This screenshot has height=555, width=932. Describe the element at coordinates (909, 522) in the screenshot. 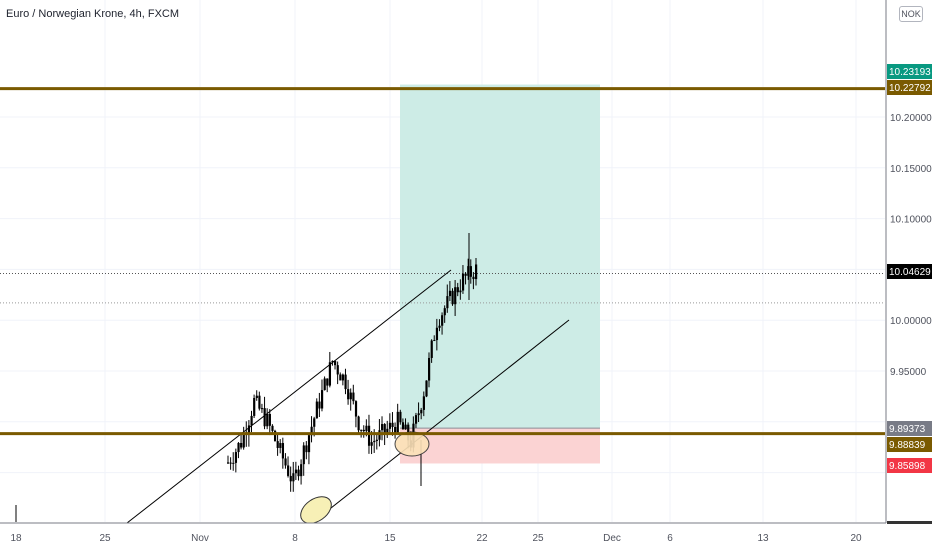

I see `axis-corner-mark` at that location.